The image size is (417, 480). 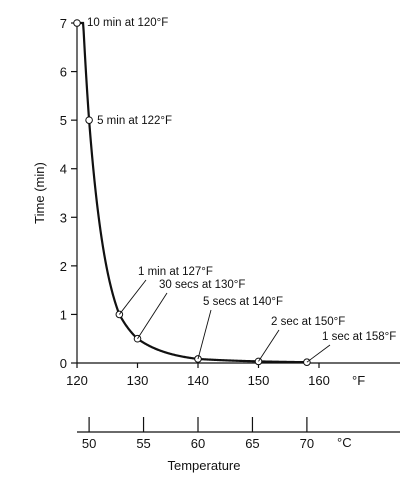 I want to click on y-tick-label: 5, so click(x=63, y=120).